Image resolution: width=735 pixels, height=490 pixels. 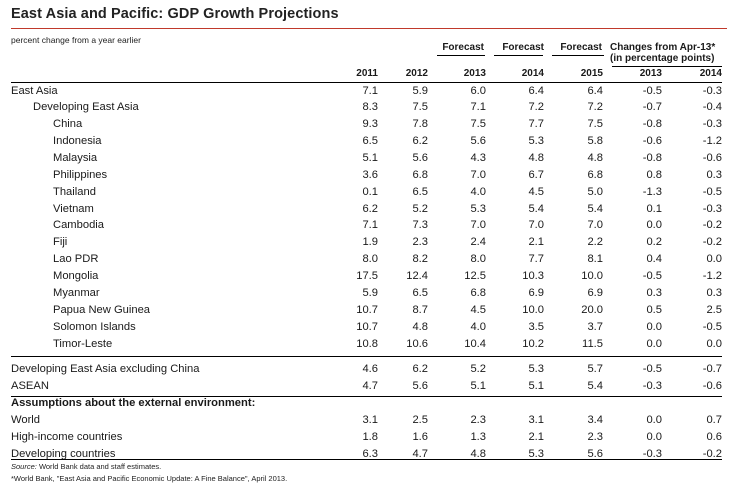 I want to click on table-row: Cambodia 7.1 7.3 7.0 7.0 7.0 0.0 -0.2, so click(x=367, y=227).